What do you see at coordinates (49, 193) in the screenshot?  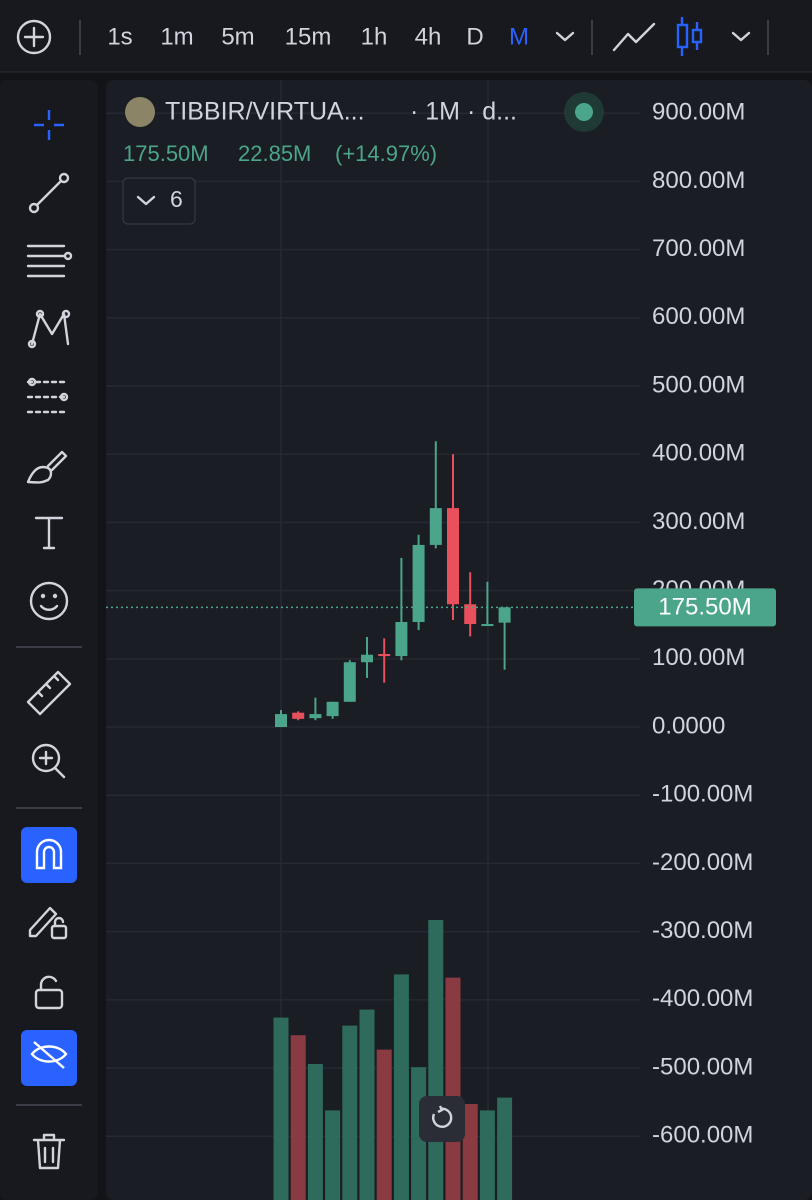 I see `trend-line-tool` at bounding box center [49, 193].